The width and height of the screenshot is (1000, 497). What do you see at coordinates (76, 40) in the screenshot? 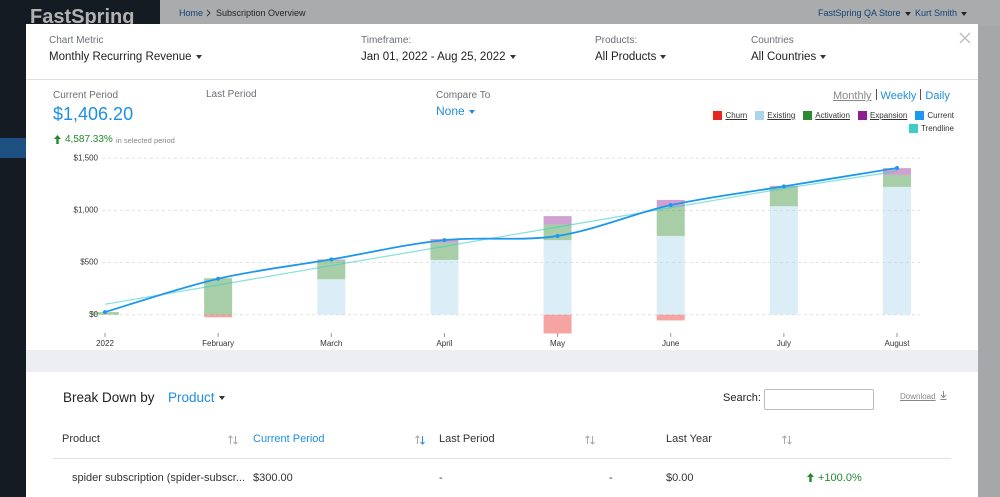
I see `filter-label: Chart Metric` at bounding box center [76, 40].